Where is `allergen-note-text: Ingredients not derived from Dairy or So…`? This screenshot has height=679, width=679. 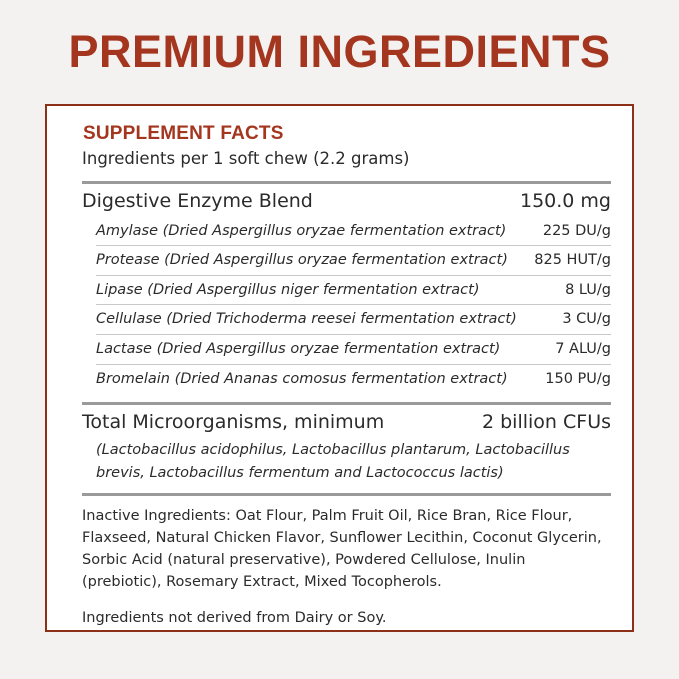 allergen-note-text: Ingredients not derived from Dairy or So… is located at coordinates (234, 618).